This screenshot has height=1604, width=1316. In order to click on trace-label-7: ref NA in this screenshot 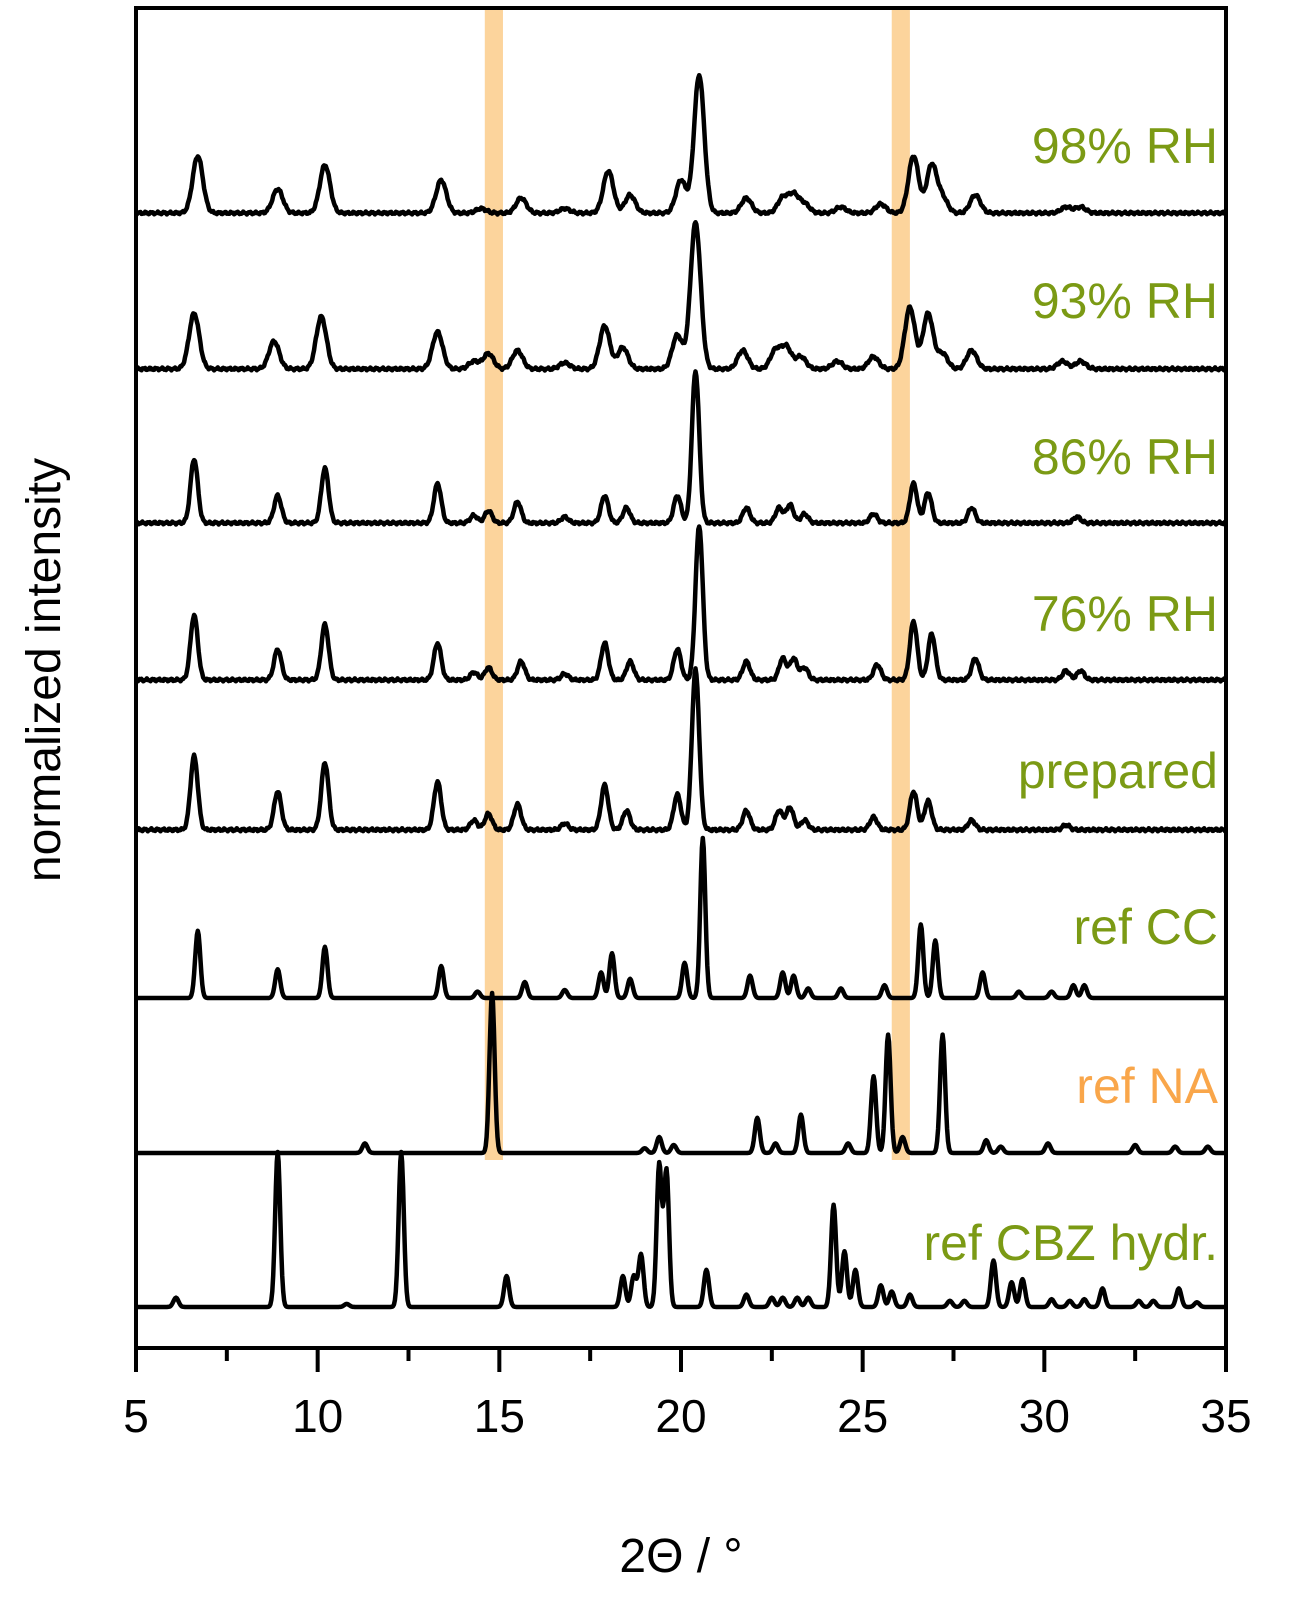, I will do `click(1147, 1086)`.